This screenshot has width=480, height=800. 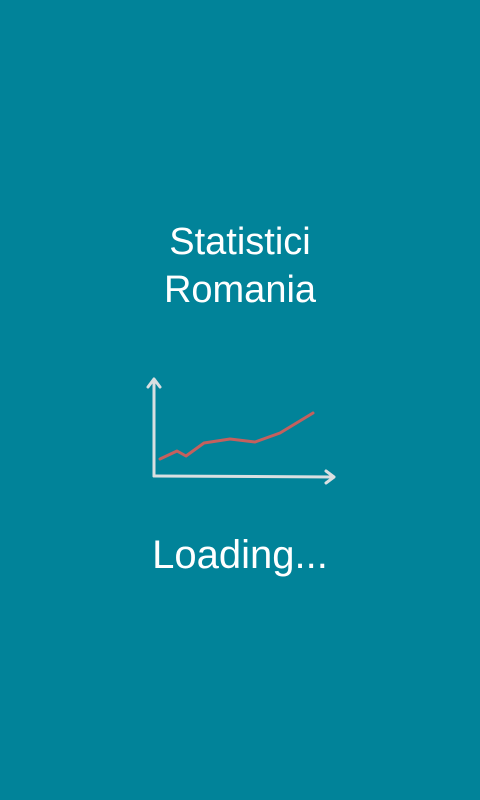 I want to click on chart-axes, so click(x=241, y=431).